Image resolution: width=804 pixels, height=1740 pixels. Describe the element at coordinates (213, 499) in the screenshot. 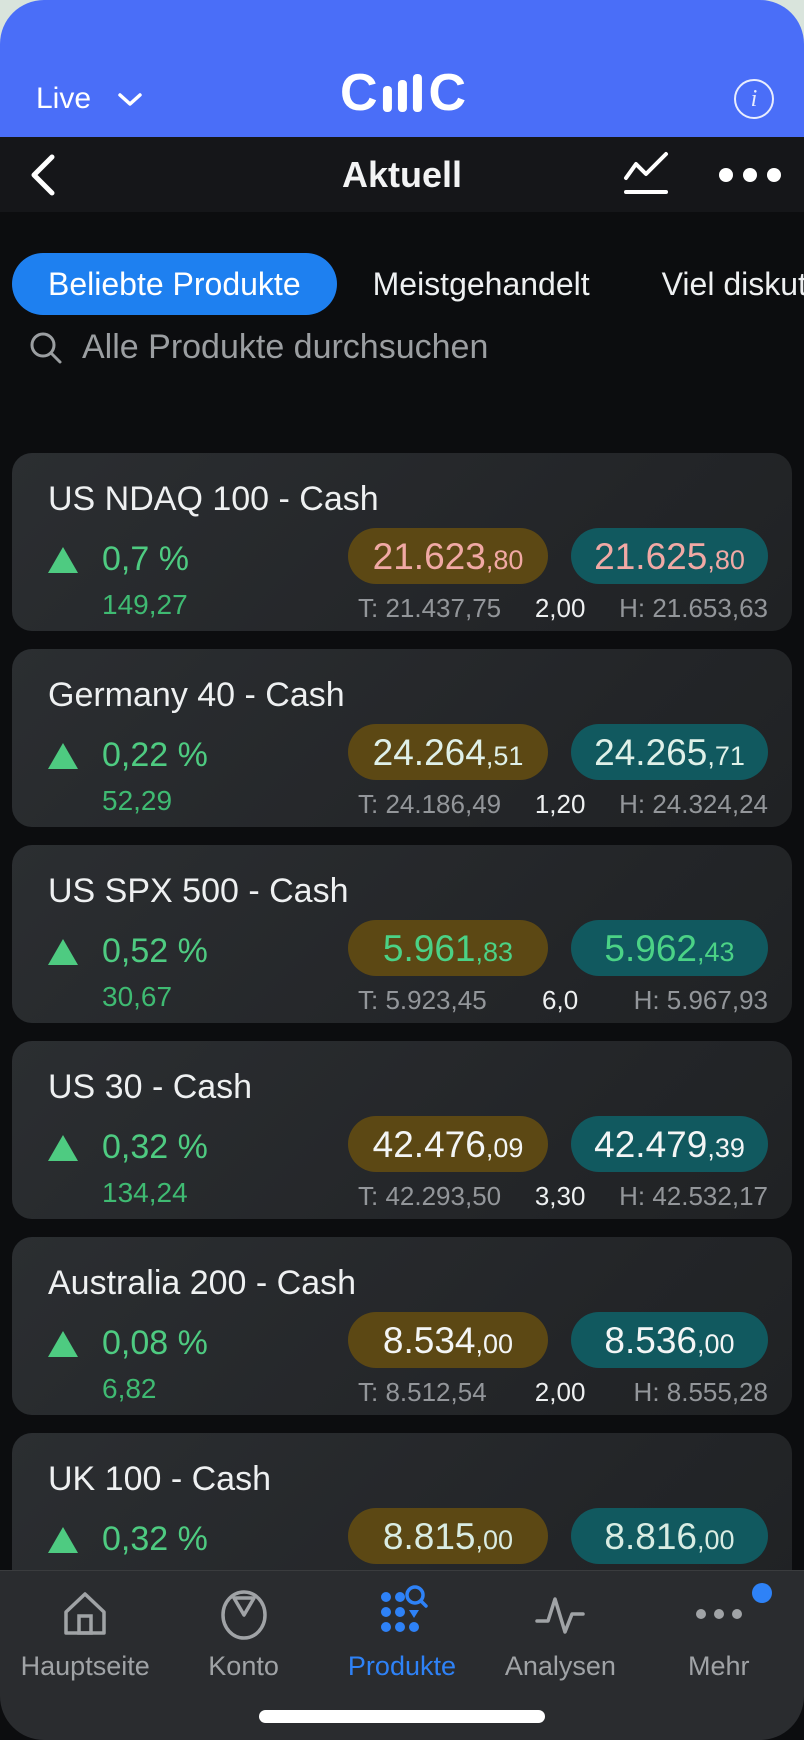

I see `product-name: US NDAQ 100 - Cash` at that location.